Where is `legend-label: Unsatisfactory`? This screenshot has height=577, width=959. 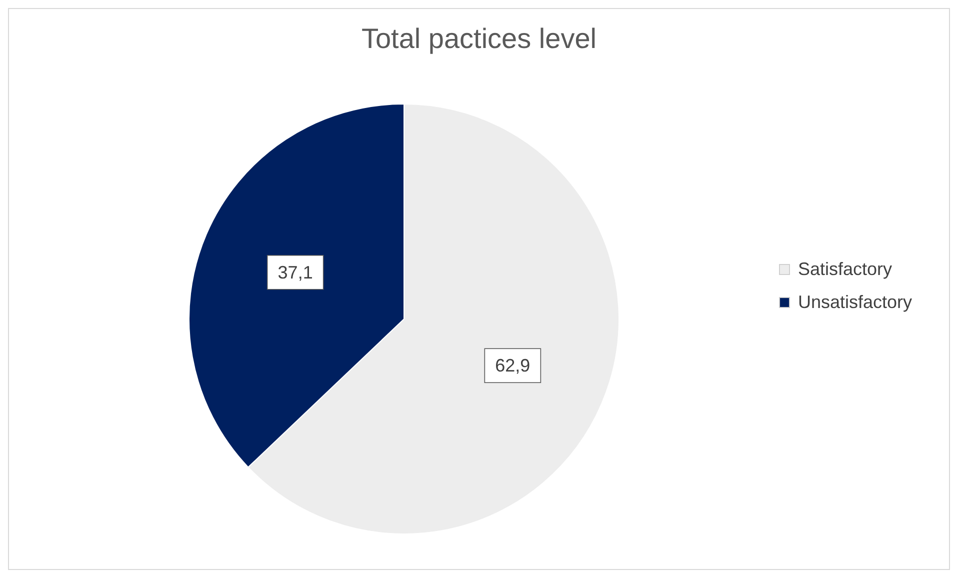
legend-label: Unsatisfactory is located at coordinates (855, 302).